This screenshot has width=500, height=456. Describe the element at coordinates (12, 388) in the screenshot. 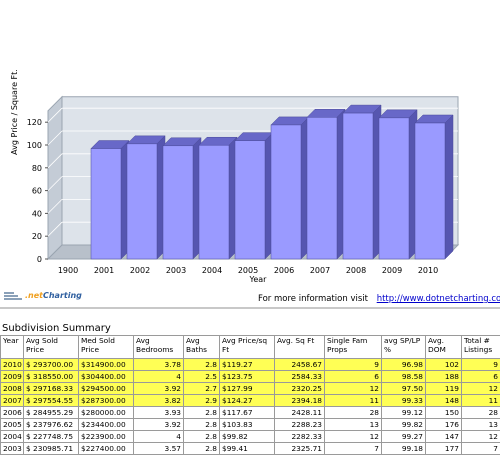

I see `cell-year: 2008` at that location.